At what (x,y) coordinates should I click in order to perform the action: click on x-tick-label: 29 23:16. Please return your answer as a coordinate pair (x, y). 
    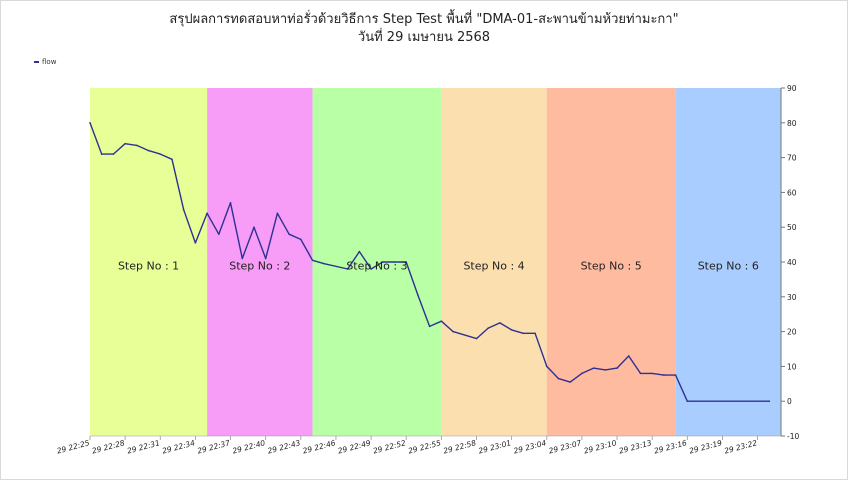
    Looking at the image, I should click on (670, 446).